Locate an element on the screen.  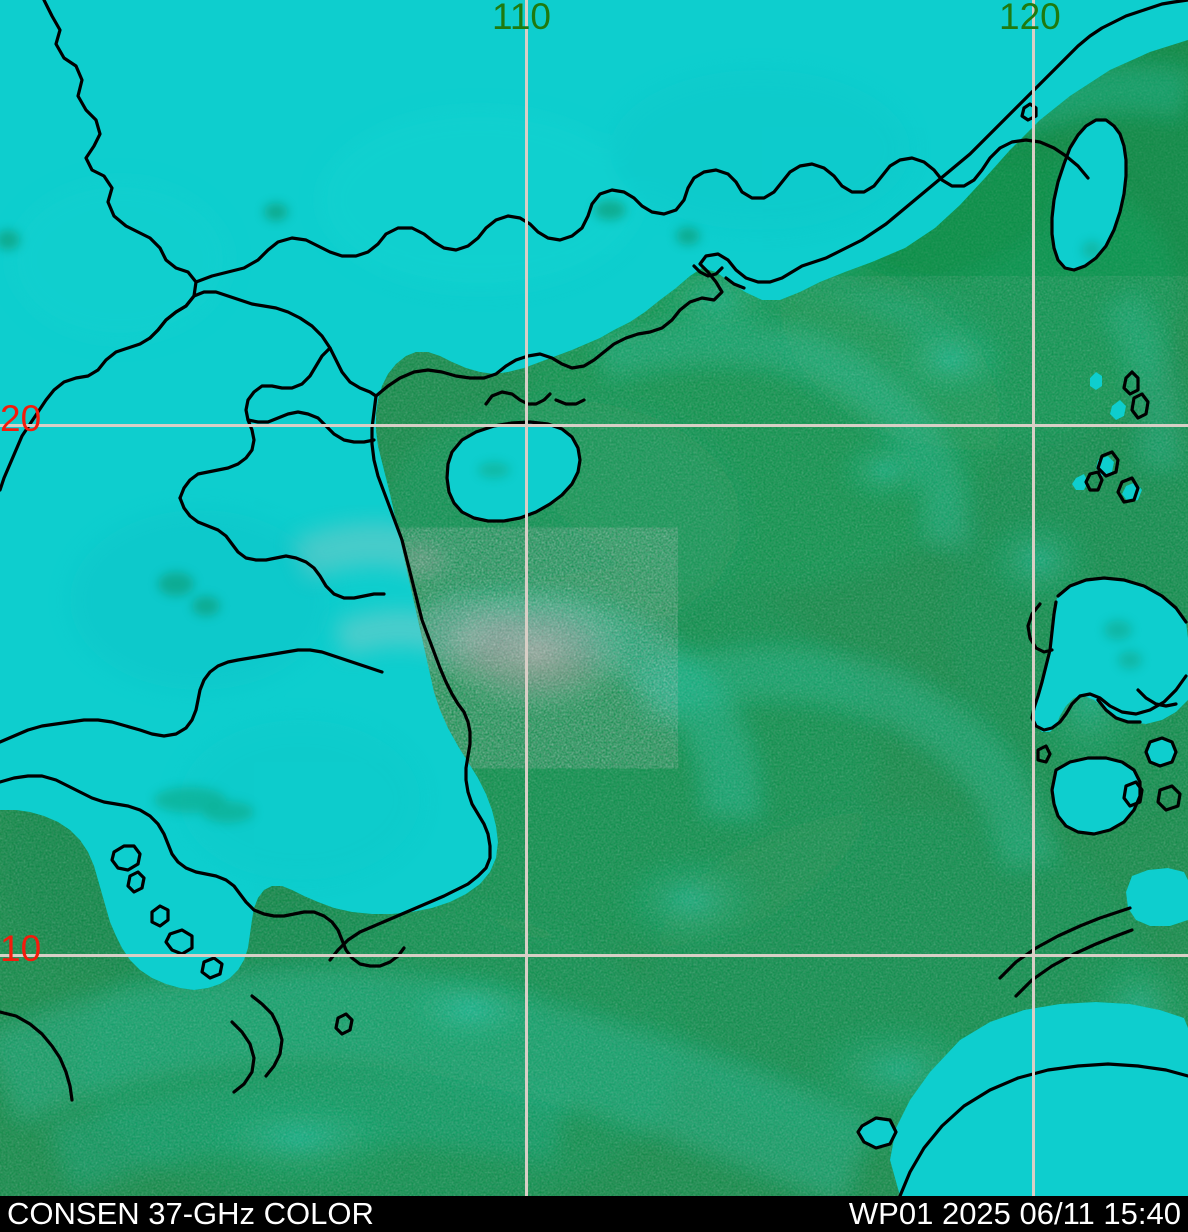
product-label: CONSEN 37-GHz COLOR is located at coordinates (190, 1213).